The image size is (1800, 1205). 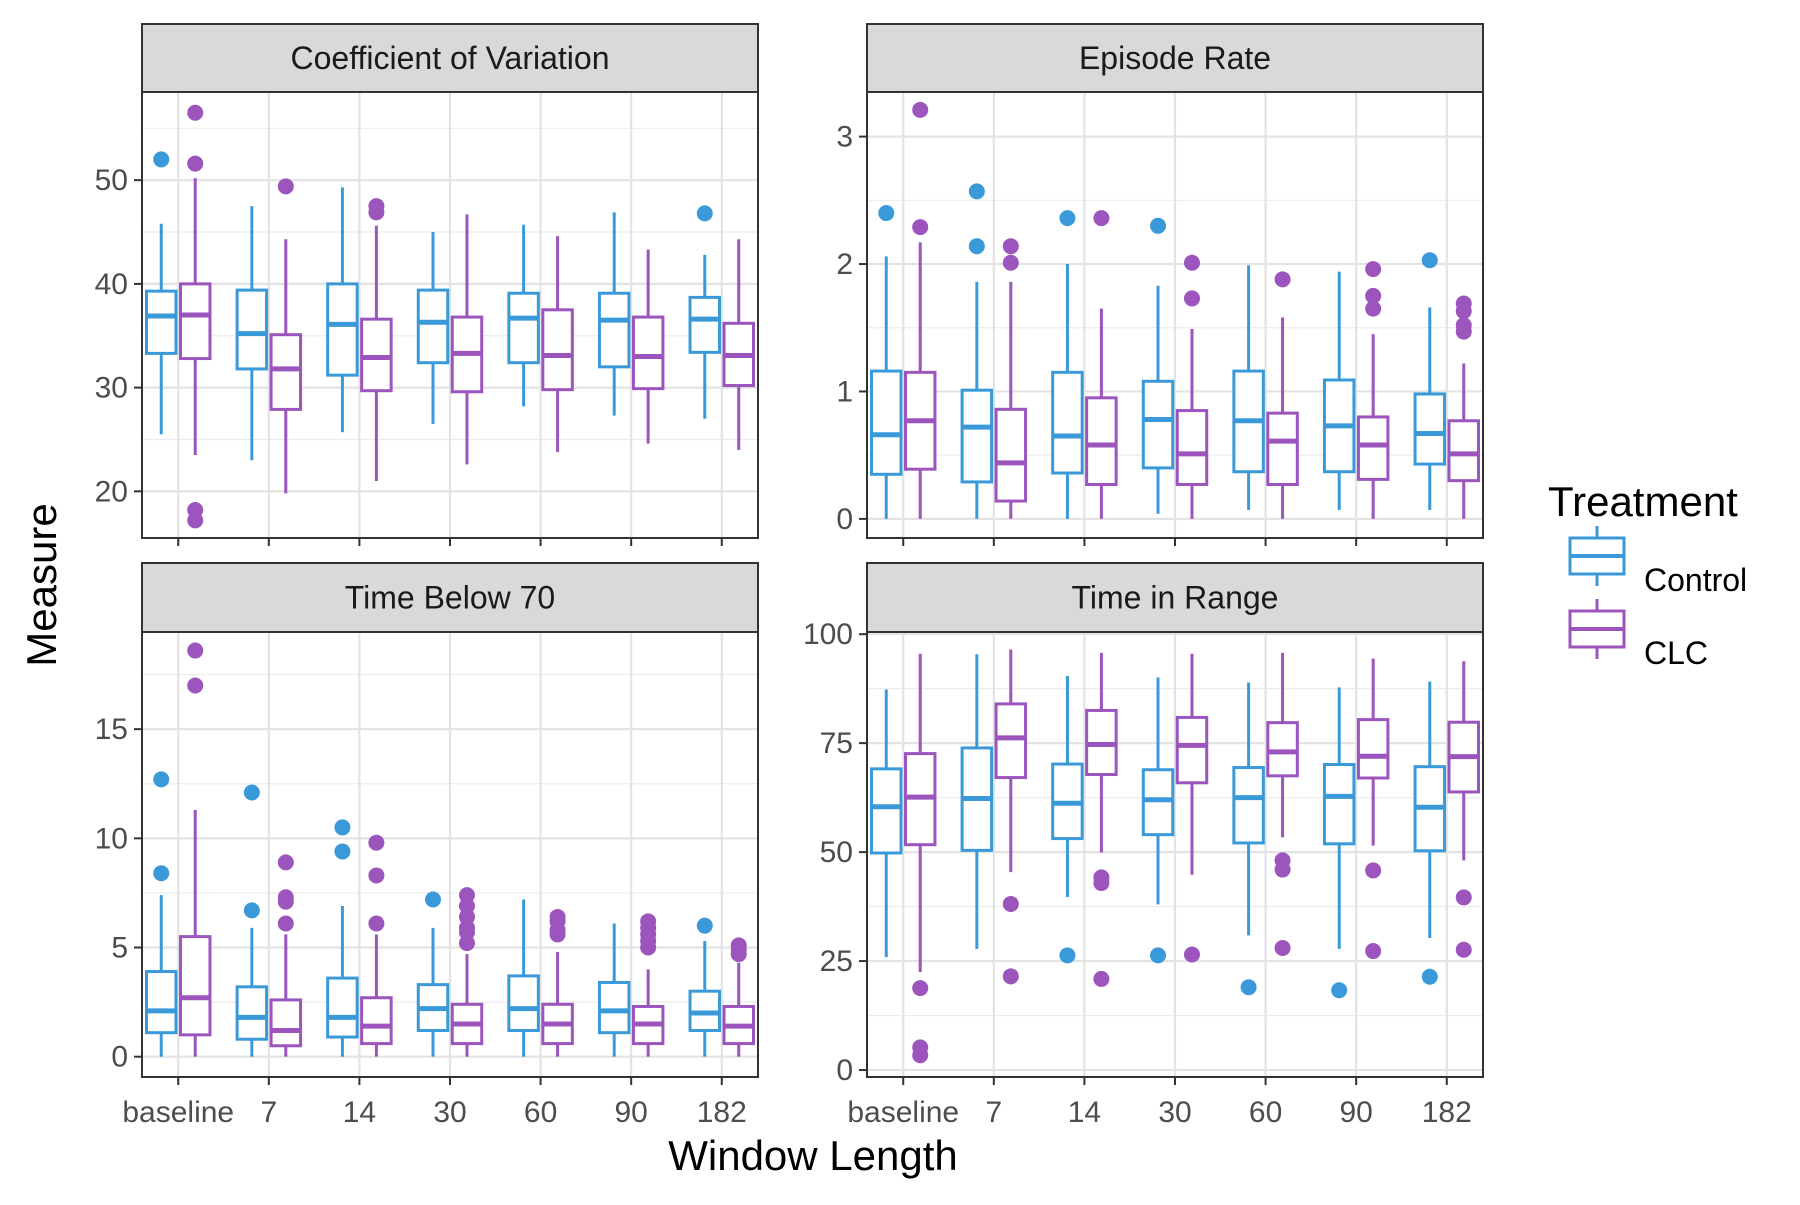 I want to click on y-tick-label: 100, so click(x=828, y=634).